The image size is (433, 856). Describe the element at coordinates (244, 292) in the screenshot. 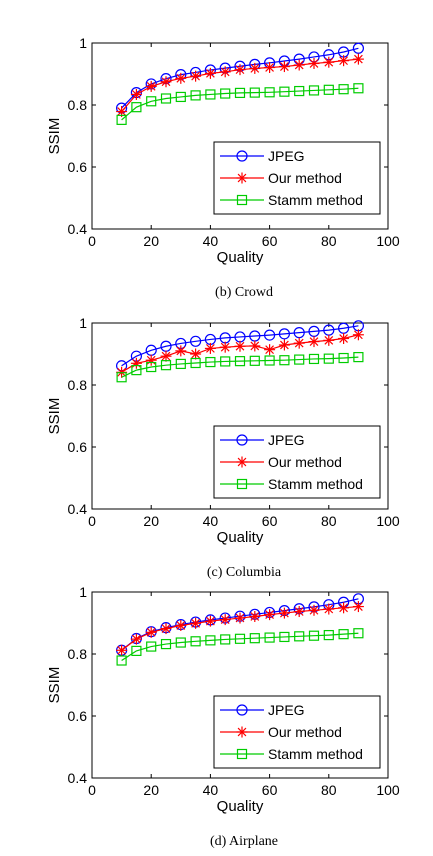

I see `figure-caption: (b) Crowd` at that location.